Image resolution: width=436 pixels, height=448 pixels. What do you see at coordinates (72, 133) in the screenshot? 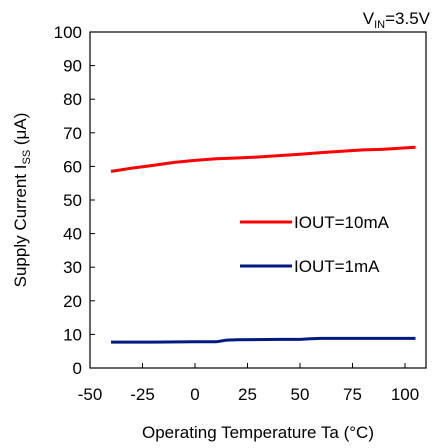
I see `y-tick-label: 70` at bounding box center [72, 133].